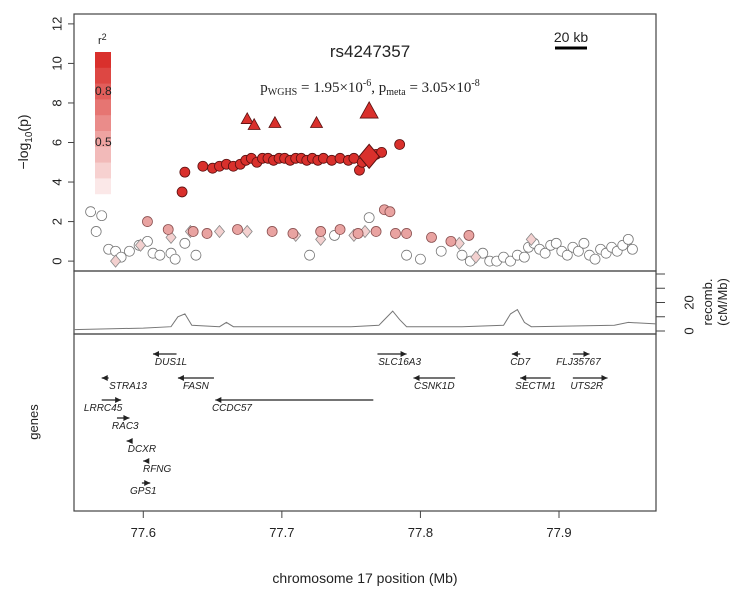 This screenshot has width=740, height=600. Describe the element at coordinates (688, 302) in the screenshot. I see `recomb-tick-label: 20` at that location.